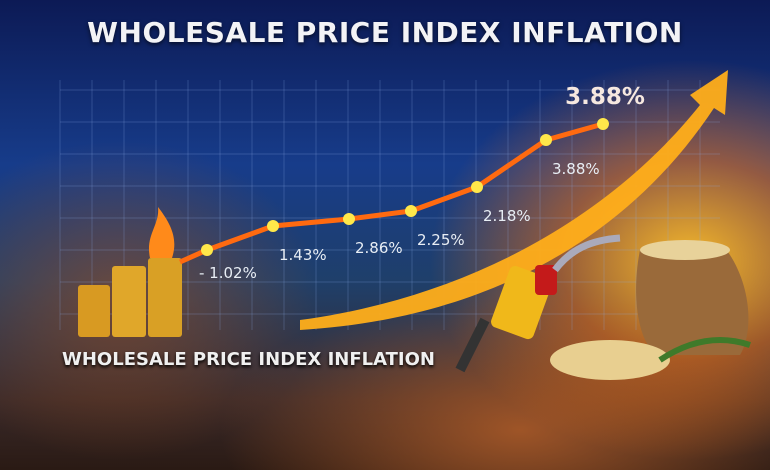 This screenshot has width=770, height=470. Describe the element at coordinates (441, 240) in the screenshot. I see `data-label: 2.25%` at that location.